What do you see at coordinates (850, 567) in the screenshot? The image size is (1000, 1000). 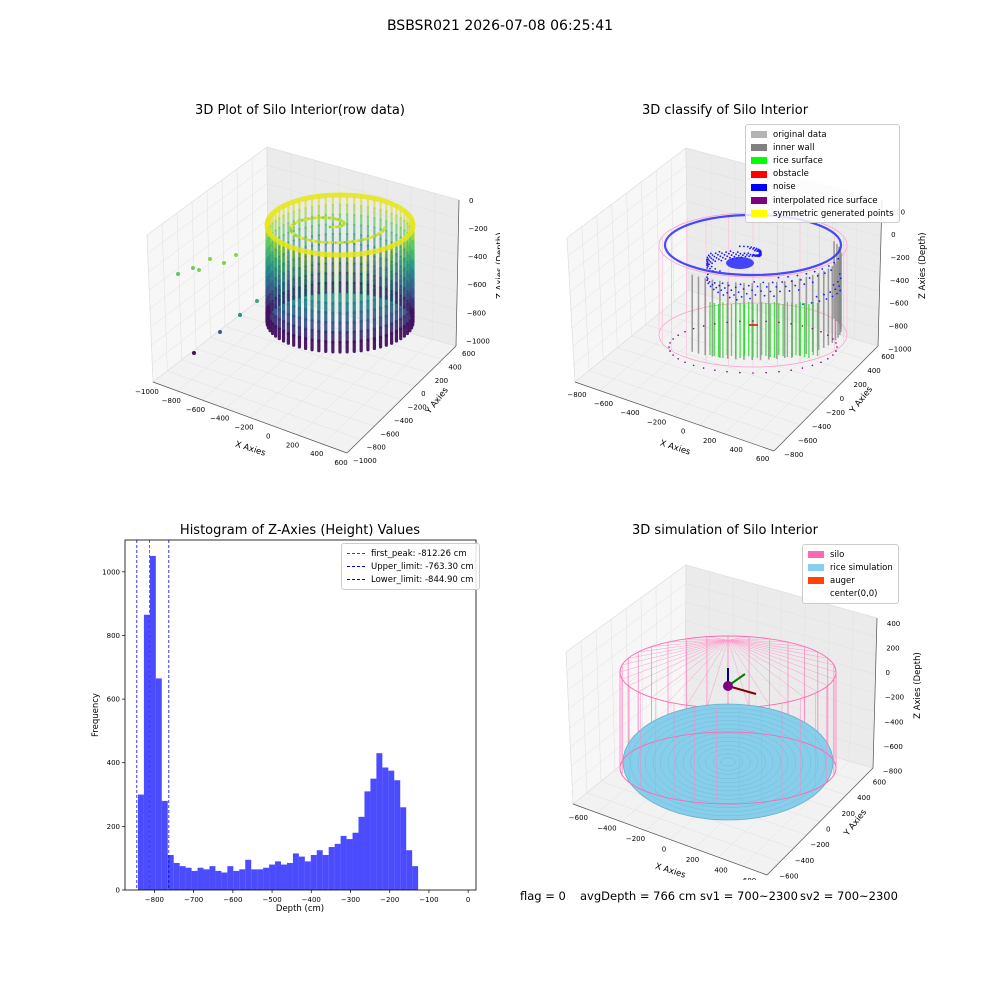 I see `legend-item-rice-simulation: rice simulation` at bounding box center [850, 567].